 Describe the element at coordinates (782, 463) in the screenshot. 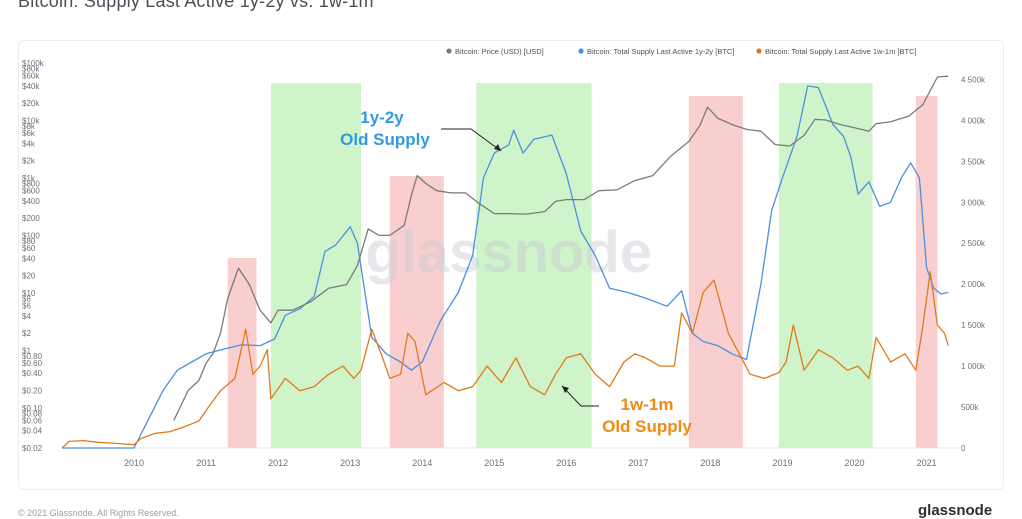

I see `x-tick-label-2019: 2019` at that location.